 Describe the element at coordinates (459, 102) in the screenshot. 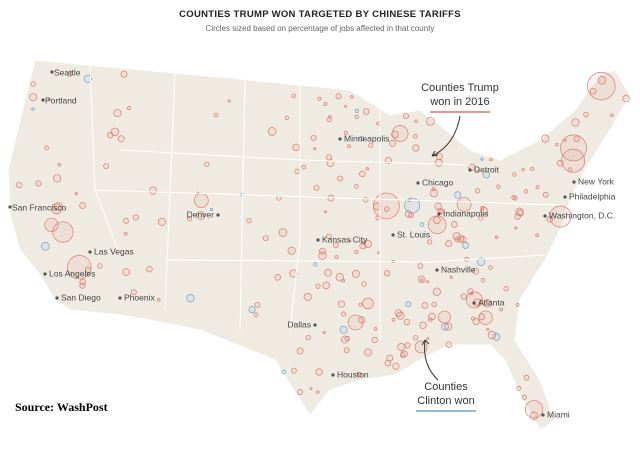

I see `annotation-trump: won in 2016` at that location.